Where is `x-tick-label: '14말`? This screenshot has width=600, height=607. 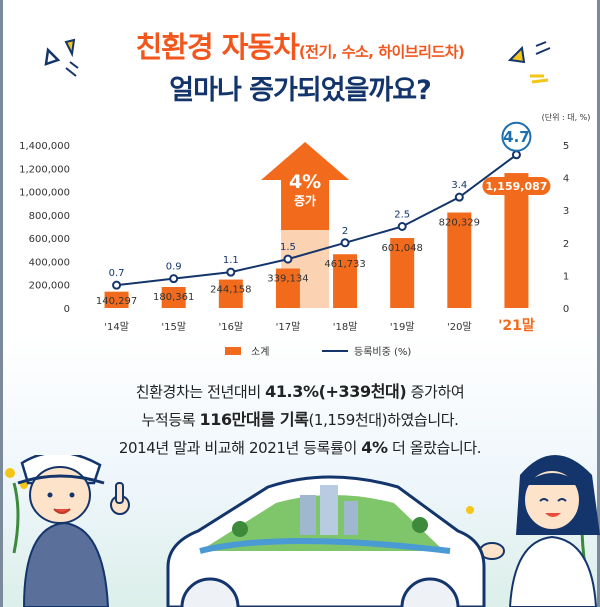
x-tick-label: '14말 is located at coordinates (116, 327).